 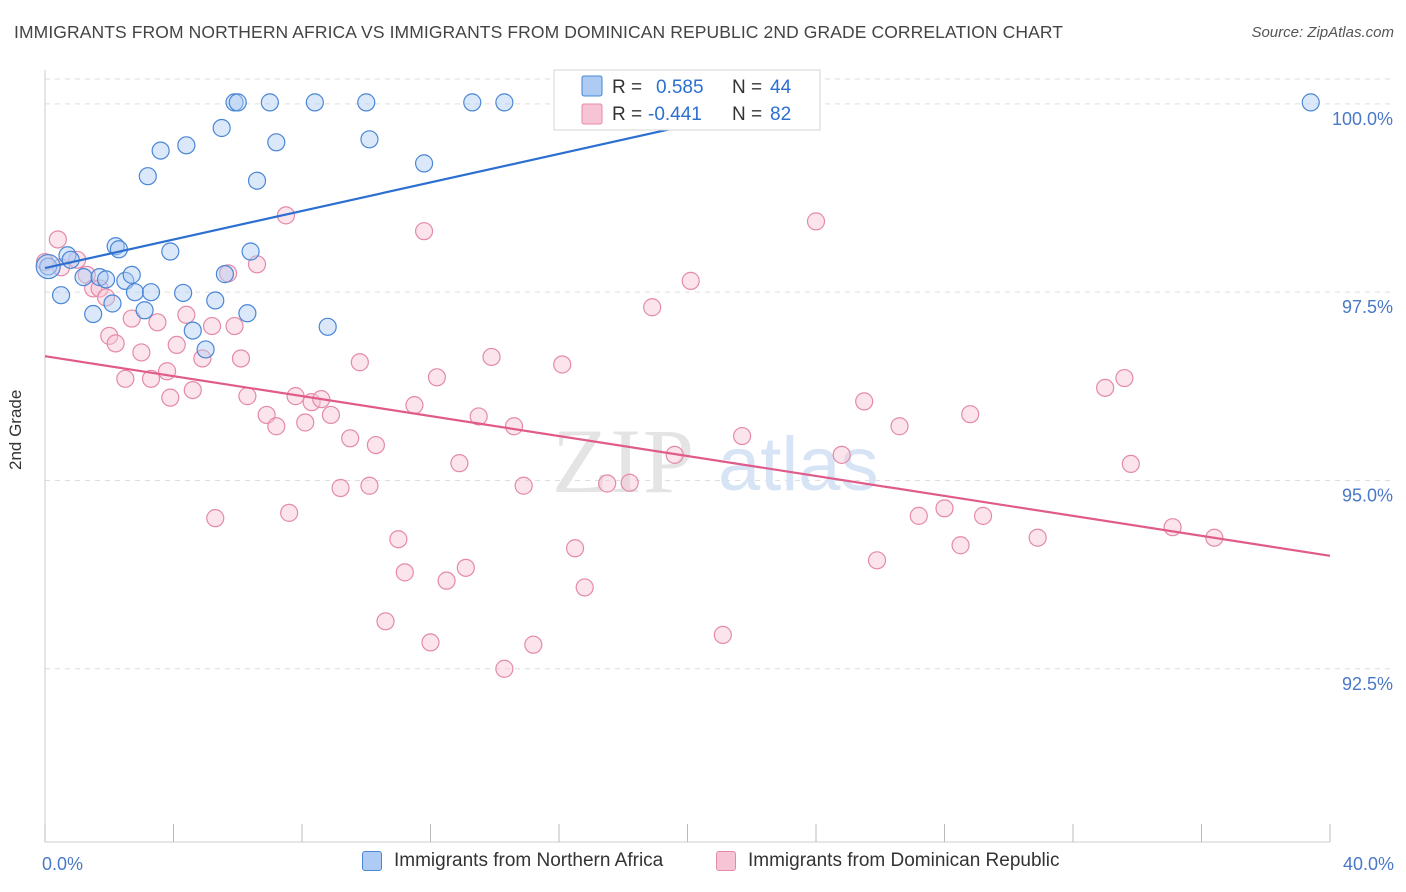 I want to click on trend-line-northern-africa, so click(x=414, y=186).